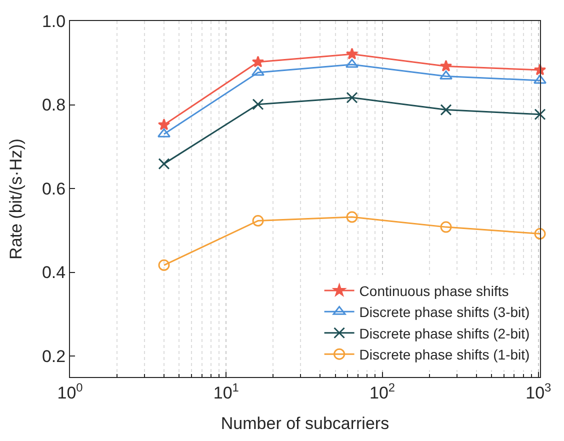  Describe the element at coordinates (444, 333) in the screenshot. I see `legend-label: Discrete phase shifts (2-bit)` at that location.